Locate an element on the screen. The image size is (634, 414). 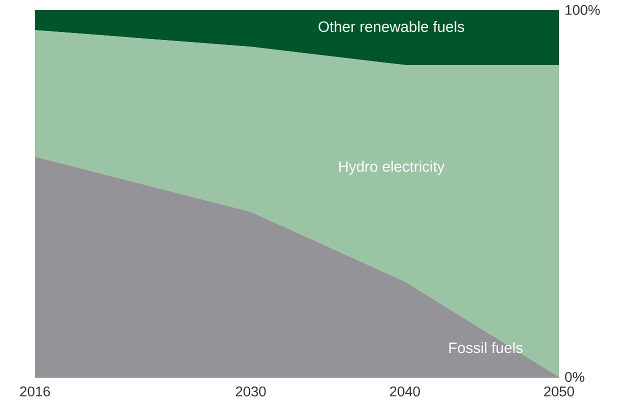
x-tick-label: 2040 is located at coordinates (405, 391).